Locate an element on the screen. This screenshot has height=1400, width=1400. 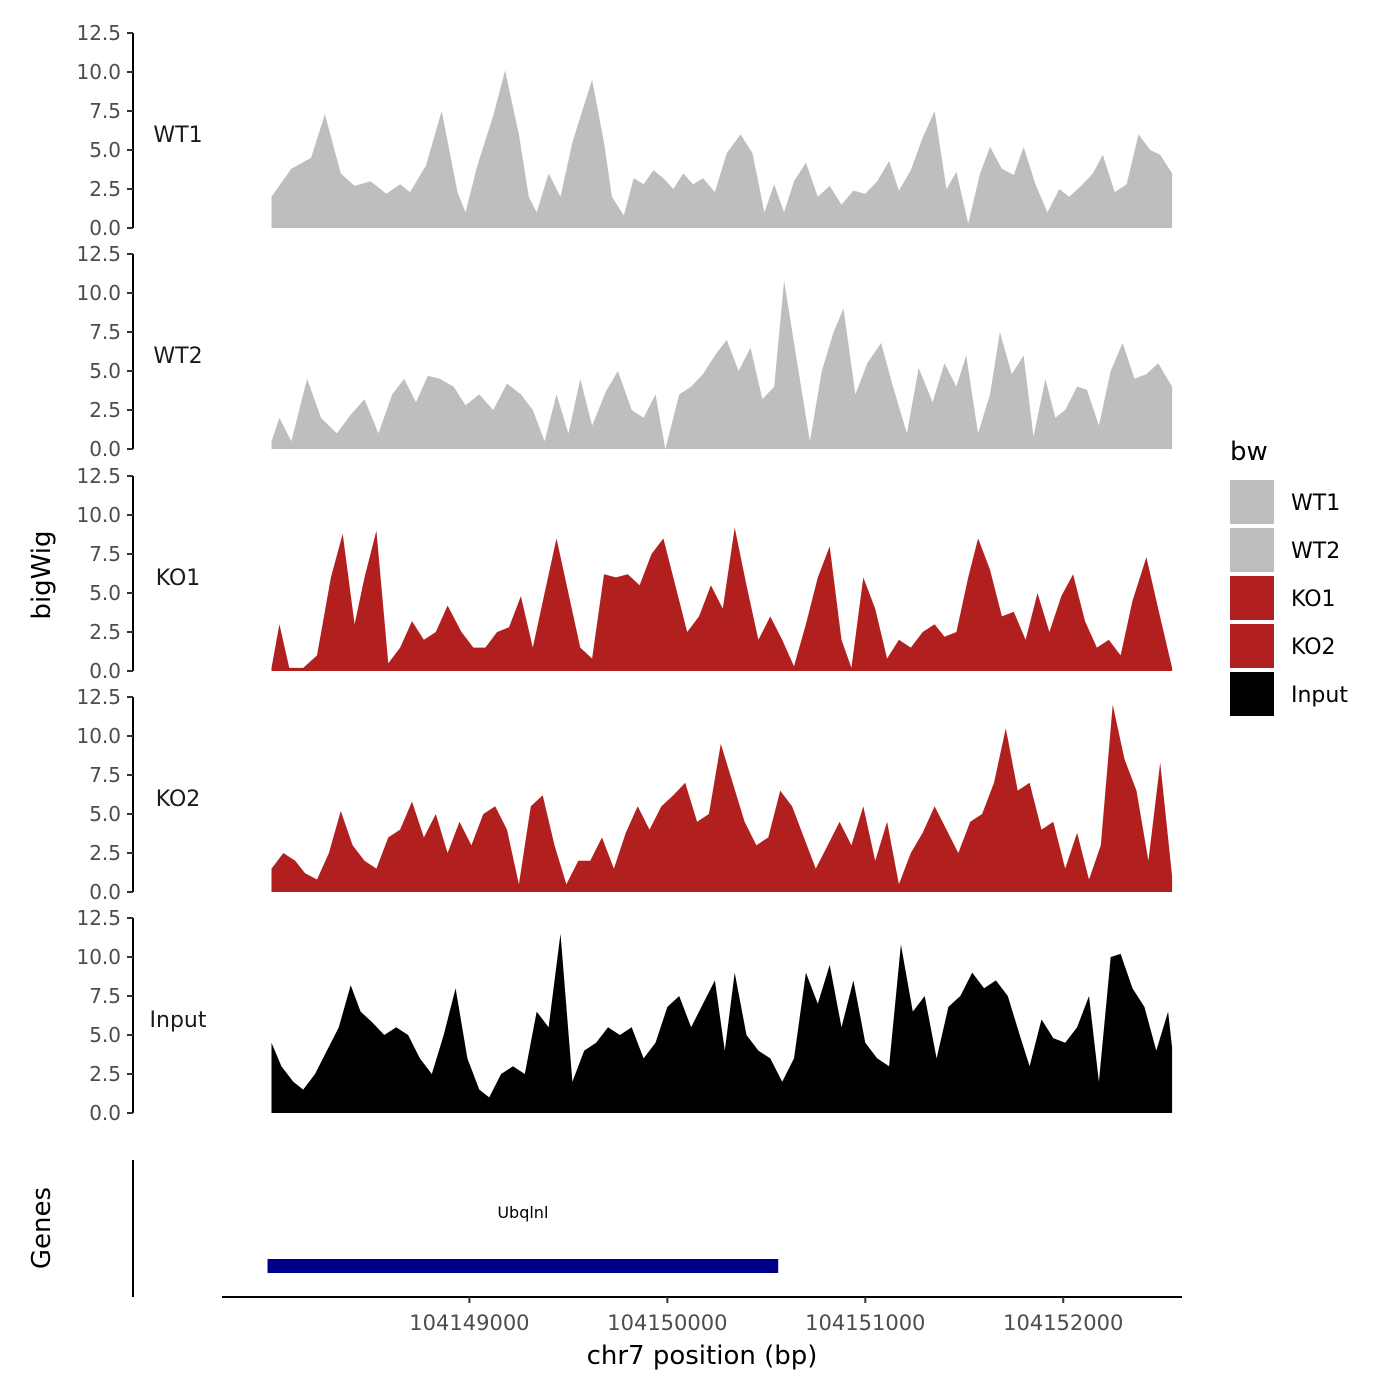
x-tick-label: 104149000 is located at coordinates (469, 1323).